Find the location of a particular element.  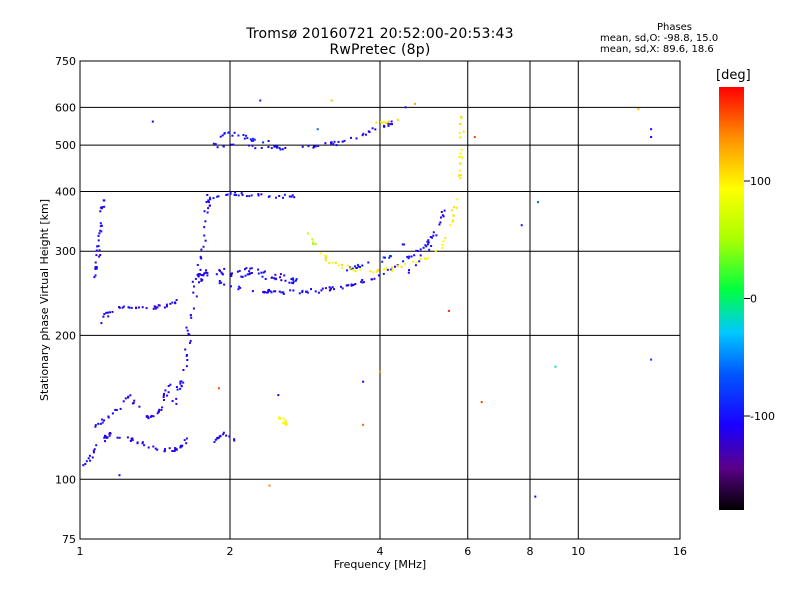

y-tick-label: 400 is located at coordinates (65, 191).